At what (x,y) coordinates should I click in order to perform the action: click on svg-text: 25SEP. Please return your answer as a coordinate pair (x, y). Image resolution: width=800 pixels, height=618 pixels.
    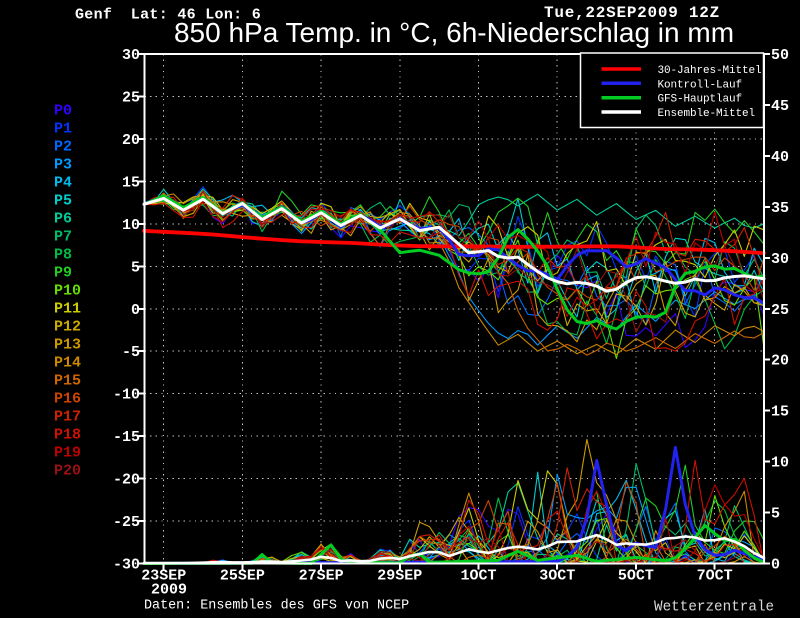
    Looking at the image, I should click on (242, 576).